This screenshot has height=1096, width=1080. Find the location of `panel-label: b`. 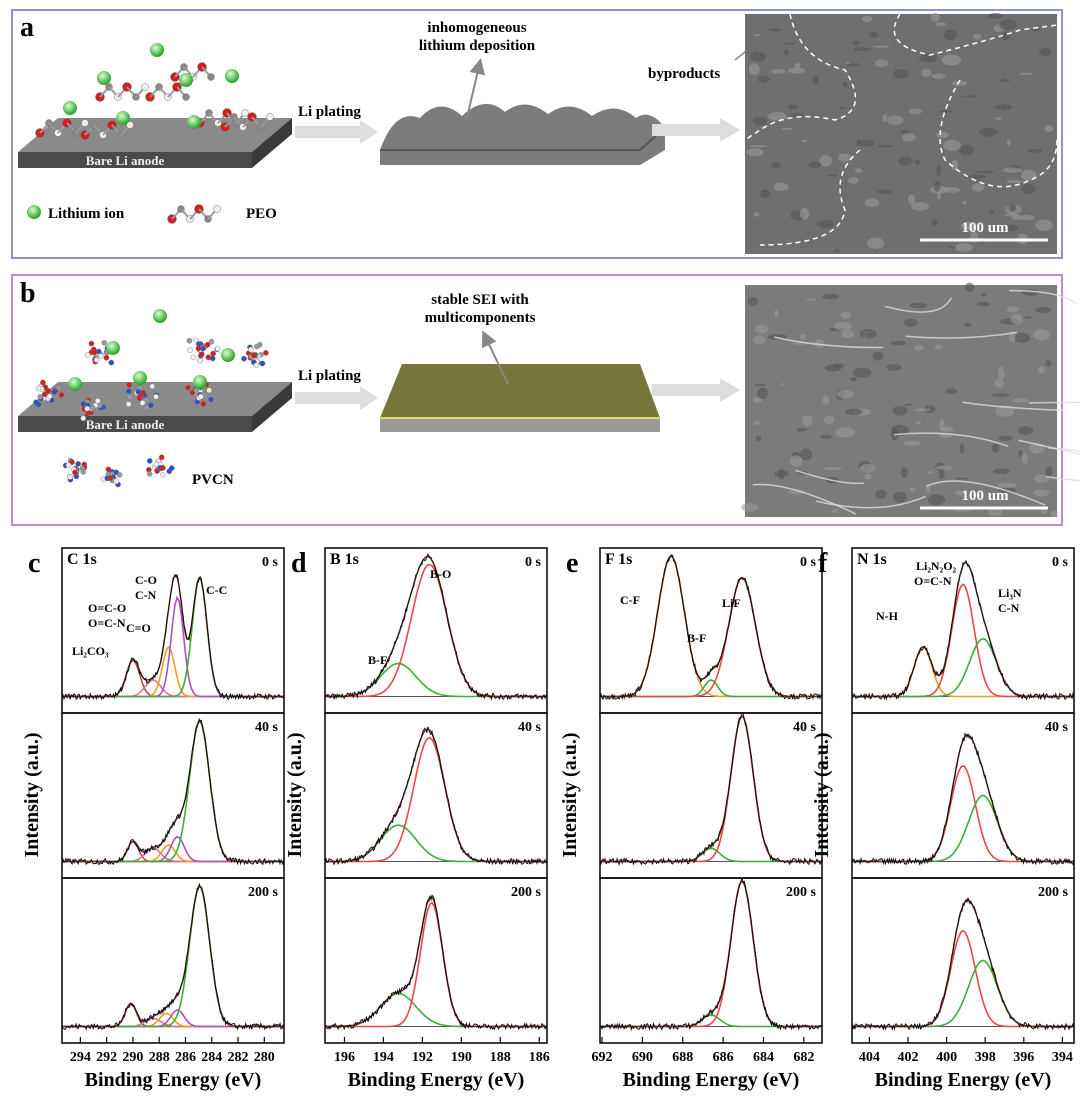

panel-label: b is located at coordinates (28, 293).